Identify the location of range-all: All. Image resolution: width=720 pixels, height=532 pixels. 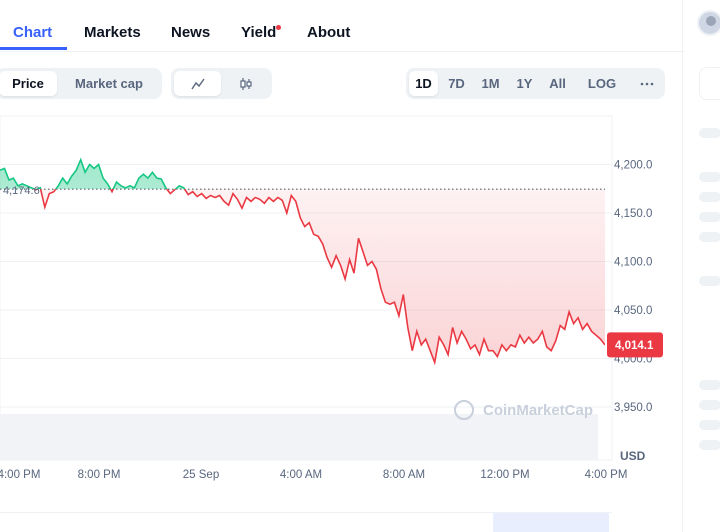
(557, 83).